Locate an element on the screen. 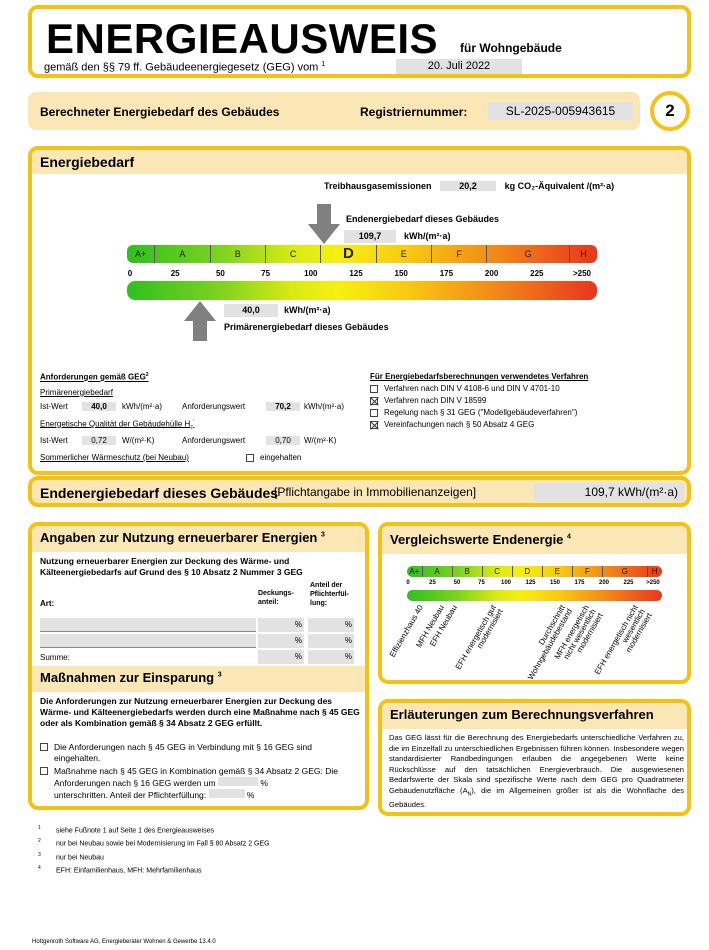 This screenshot has height=950, width=709. registration-number: SL-2025-005943615 is located at coordinates (560, 111).